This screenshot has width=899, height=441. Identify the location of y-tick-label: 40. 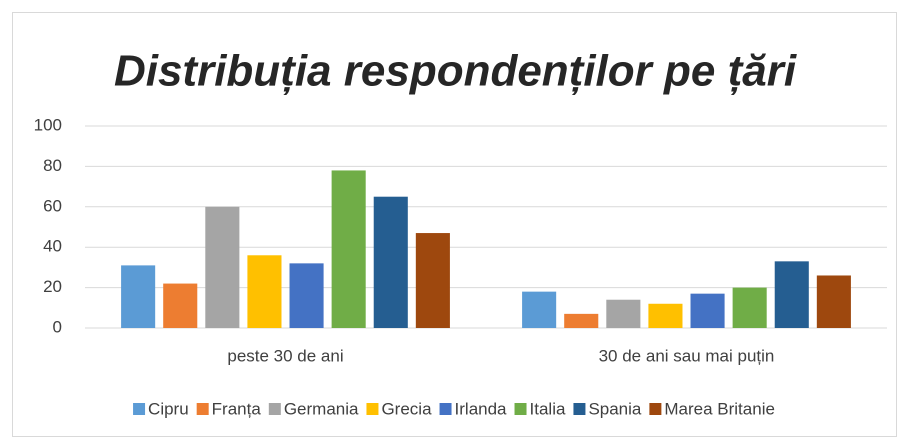
(52, 246).